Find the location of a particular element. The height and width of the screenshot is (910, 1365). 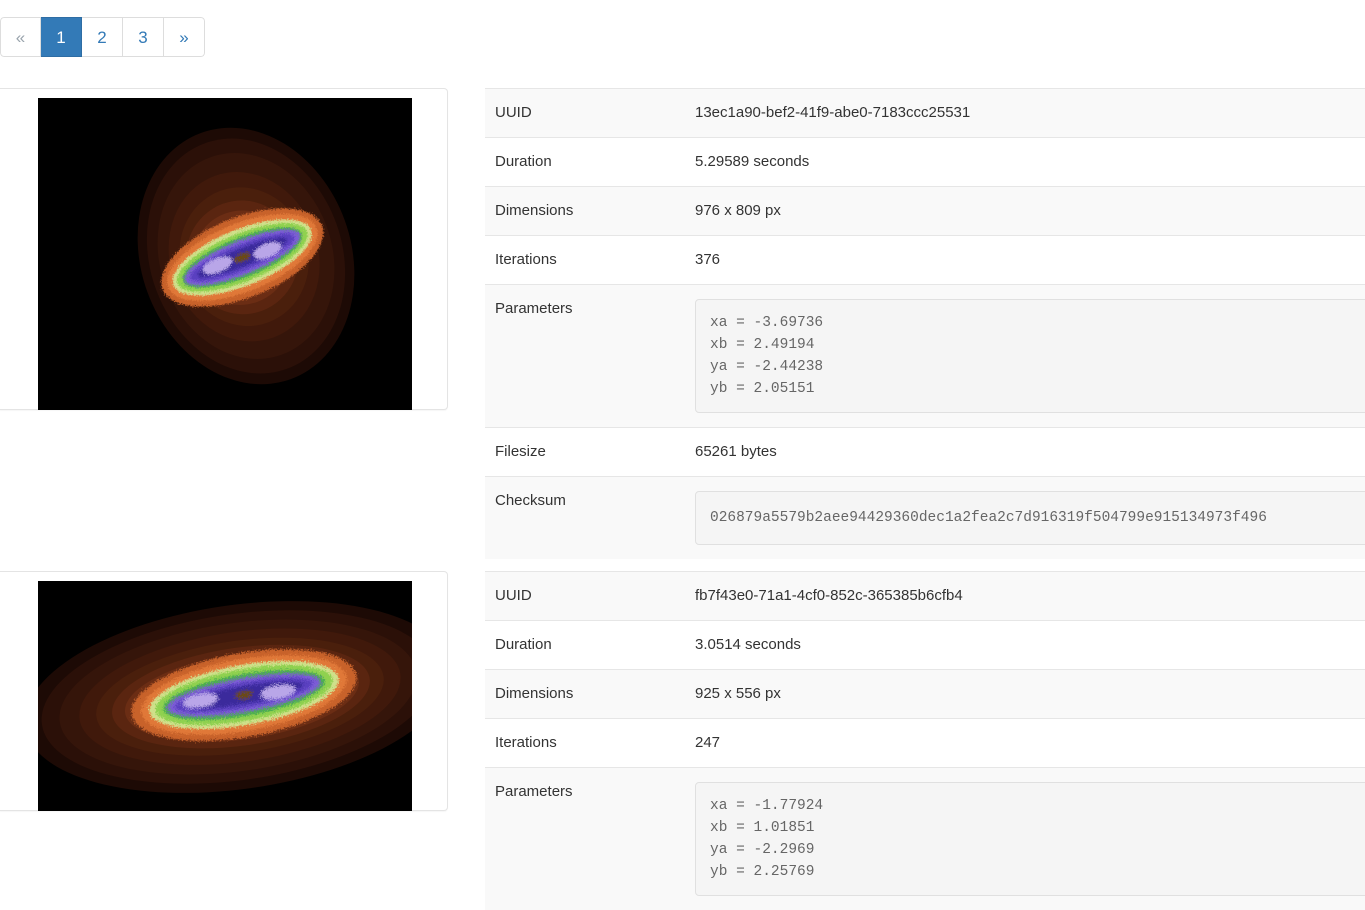

table-row-duration: Duration 3.0514 seconds is located at coordinates (925, 645).